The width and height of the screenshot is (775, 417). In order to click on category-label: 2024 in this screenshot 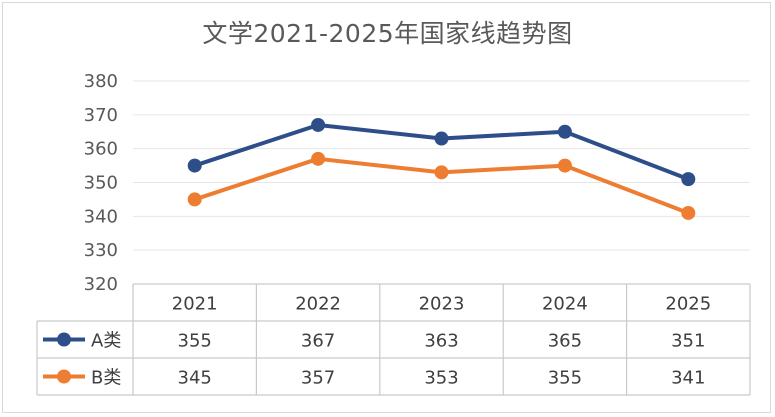, I will do `click(565, 304)`.